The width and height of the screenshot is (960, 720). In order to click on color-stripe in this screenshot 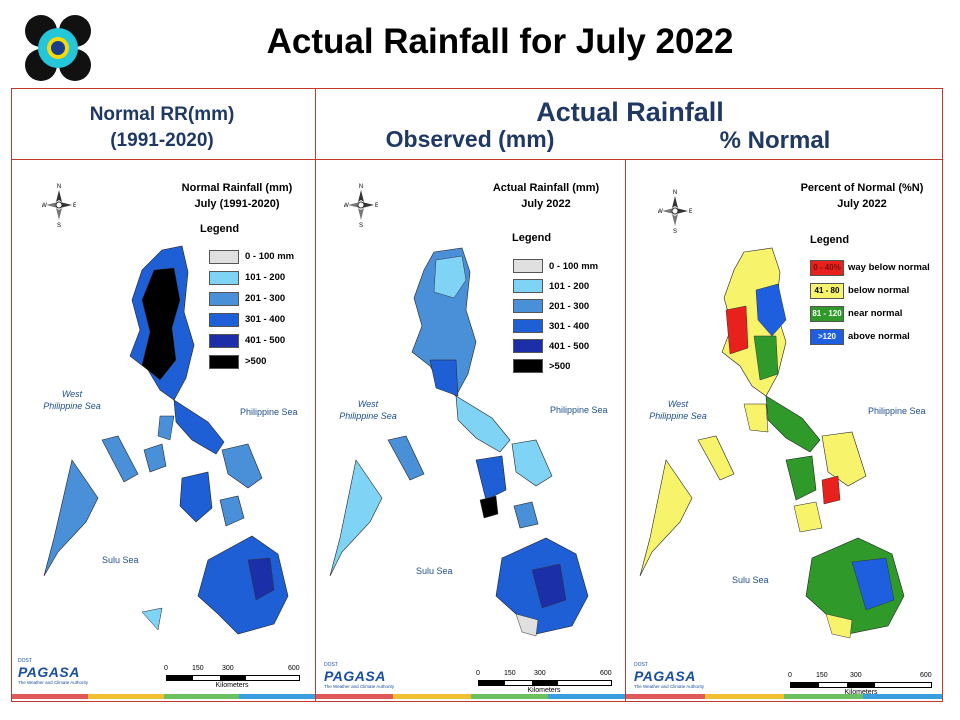, I will do `click(784, 696)`.